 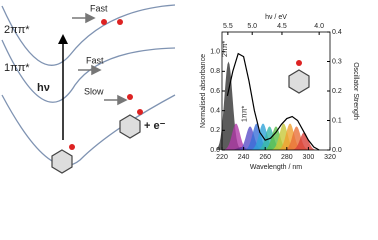 I want to click on x-tick-label: 320, so click(x=330, y=157).